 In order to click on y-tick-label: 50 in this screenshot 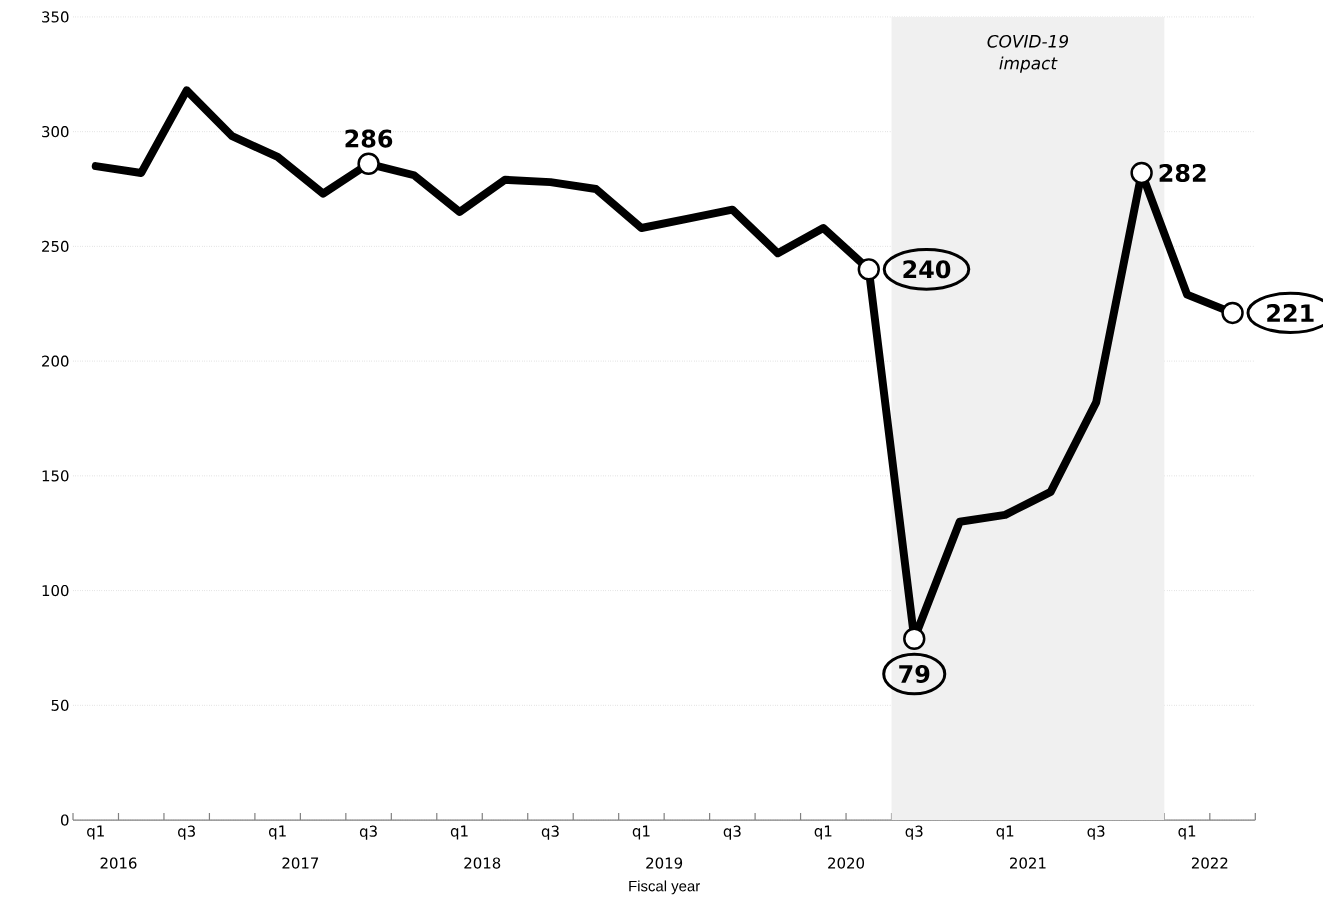, I will do `click(60, 705)`.